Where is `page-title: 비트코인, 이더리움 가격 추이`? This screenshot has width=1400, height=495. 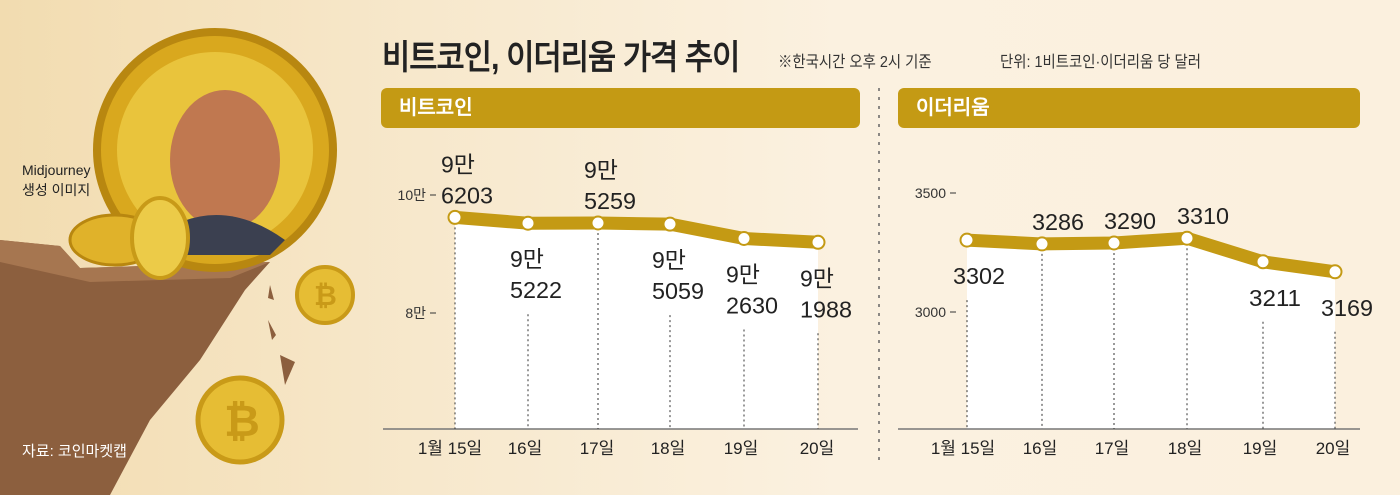 page-title: 비트코인, 이더리움 가격 추이 is located at coordinates (561, 58).